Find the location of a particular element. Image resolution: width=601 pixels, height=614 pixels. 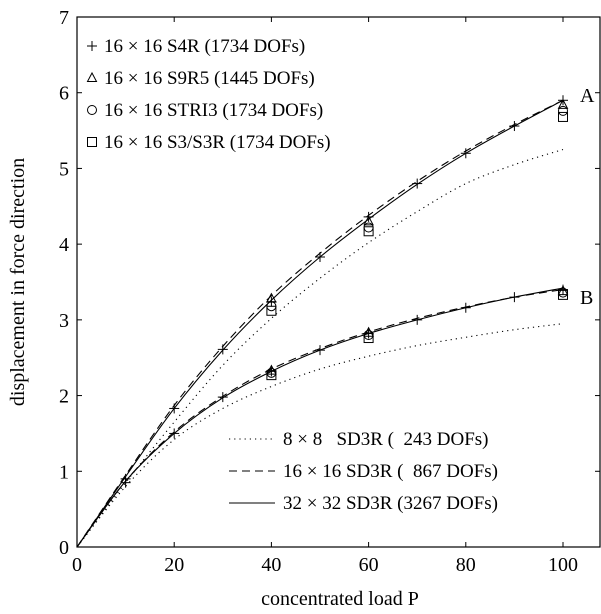

y-tick-label: 4 is located at coordinates (64, 245).